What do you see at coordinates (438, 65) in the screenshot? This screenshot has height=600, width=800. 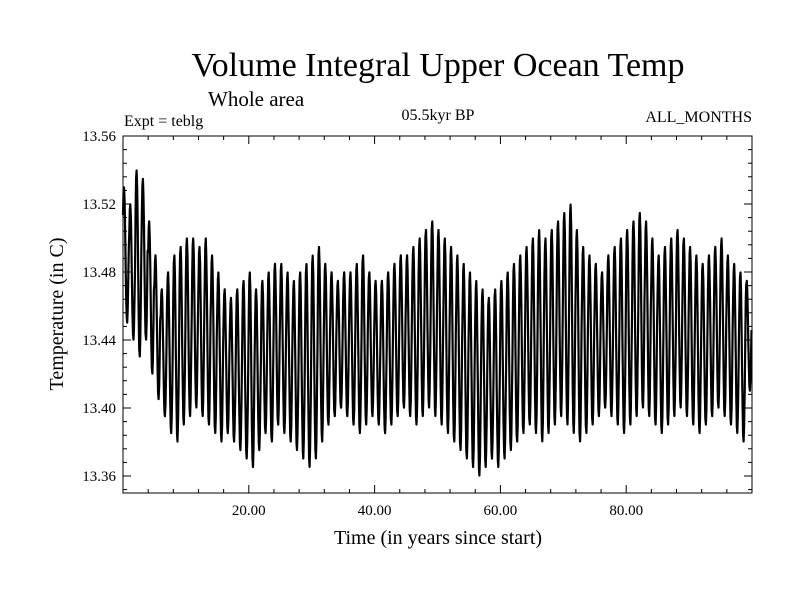 I see `chart-title: Volume Integral Upper Ocean Temp` at bounding box center [438, 65].